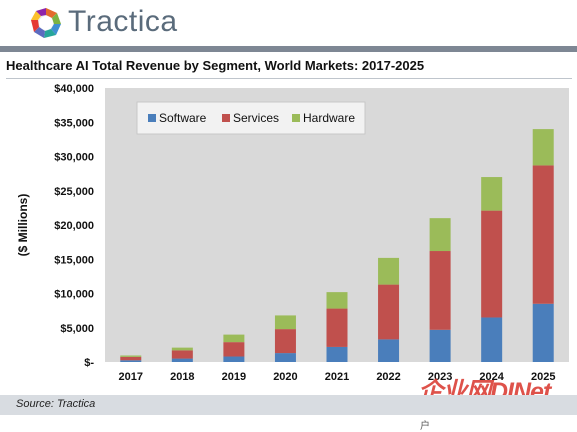 The image size is (577, 432). I want to click on bar-services-2017, so click(131, 358).